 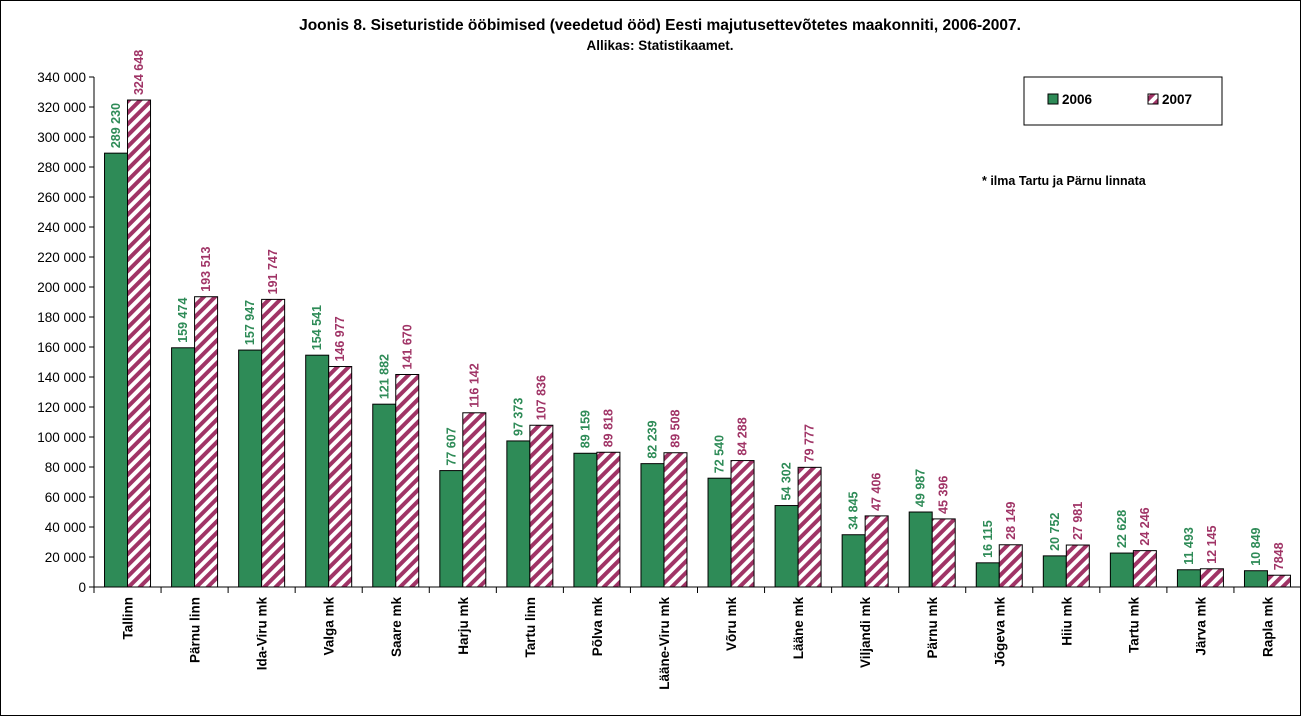 I want to click on data-label-2007: 84 288, so click(x=743, y=436).